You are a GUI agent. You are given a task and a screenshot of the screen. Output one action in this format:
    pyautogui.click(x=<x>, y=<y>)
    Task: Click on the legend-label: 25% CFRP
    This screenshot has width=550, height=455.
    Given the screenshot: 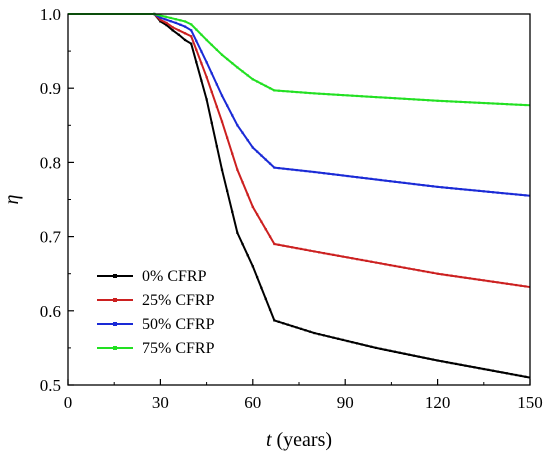 What is the action you would take?
    pyautogui.click(x=178, y=300)
    